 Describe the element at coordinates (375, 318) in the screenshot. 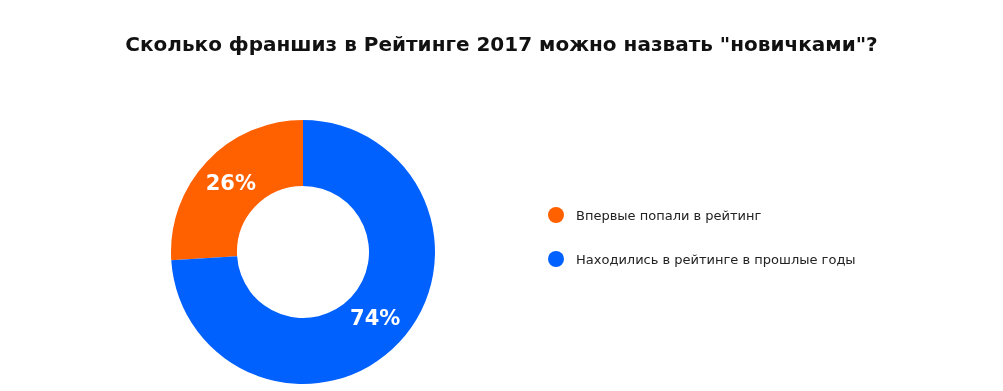

I see `data-label: 74%` at that location.